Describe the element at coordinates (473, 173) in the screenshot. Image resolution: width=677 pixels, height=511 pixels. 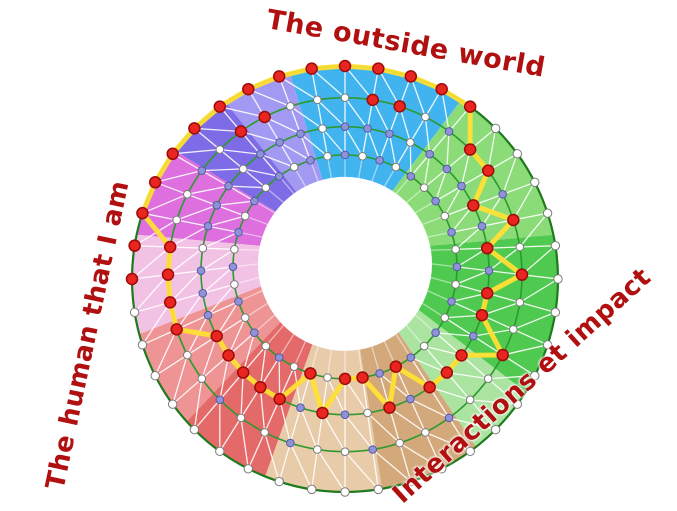
I see `sector-green-light` at that location.